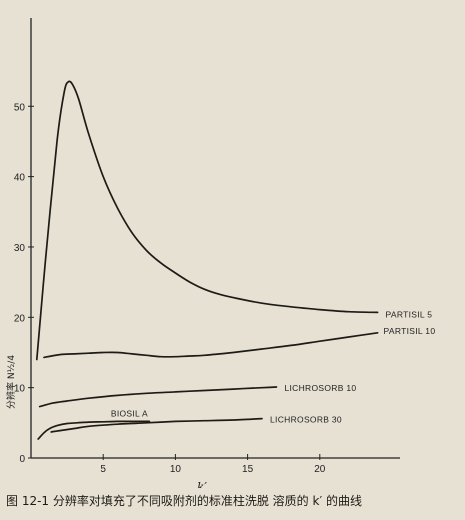  What do you see at coordinates (94, 430) in the screenshot?
I see `series-line-biosil-a` at bounding box center [94, 430].